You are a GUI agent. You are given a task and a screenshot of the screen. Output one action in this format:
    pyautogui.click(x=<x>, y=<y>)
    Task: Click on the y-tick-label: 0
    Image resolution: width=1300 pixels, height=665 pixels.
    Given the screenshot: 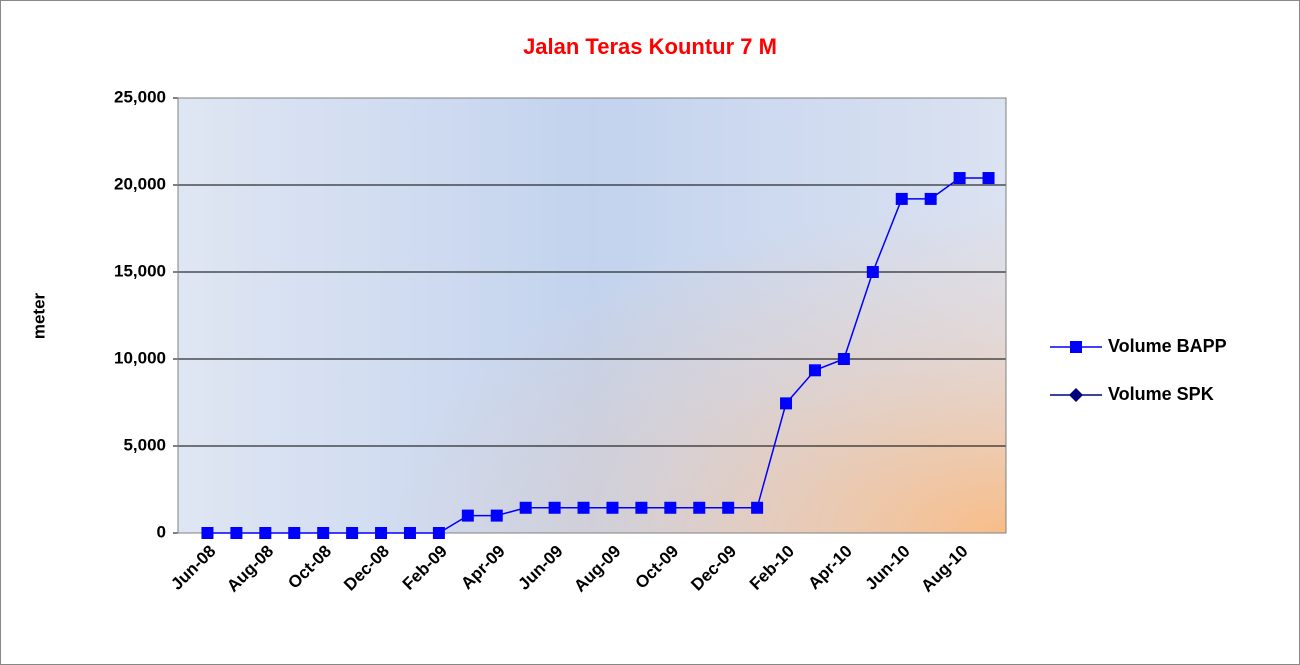 What is the action you would take?
    pyautogui.click(x=161, y=531)
    